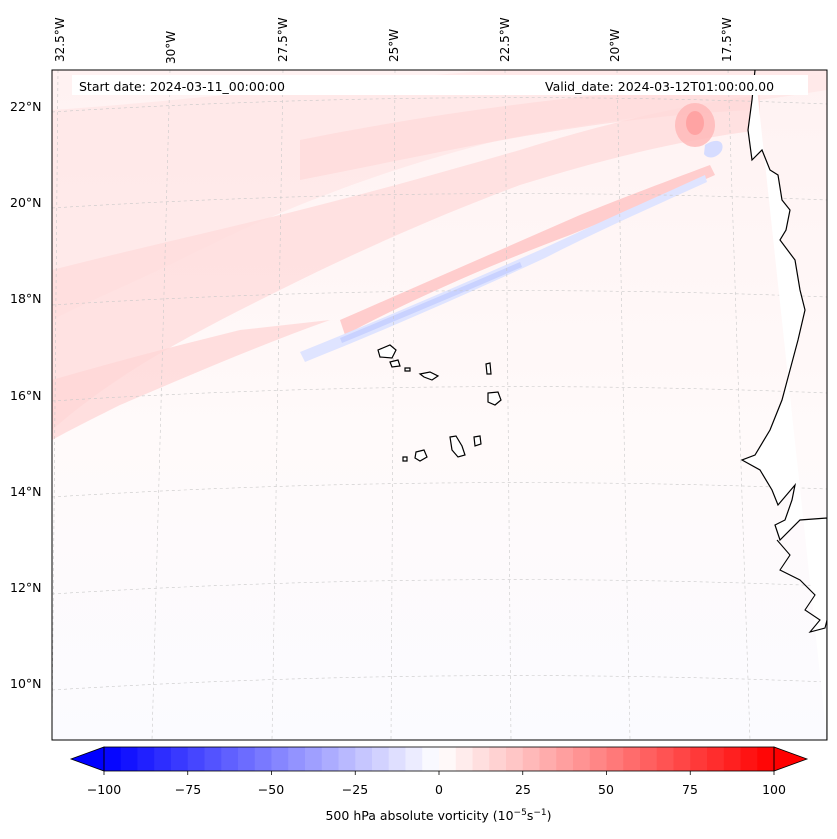 The image size is (837, 839). Describe the element at coordinates (494, 398) in the screenshot. I see `island-boa-vista` at that location.